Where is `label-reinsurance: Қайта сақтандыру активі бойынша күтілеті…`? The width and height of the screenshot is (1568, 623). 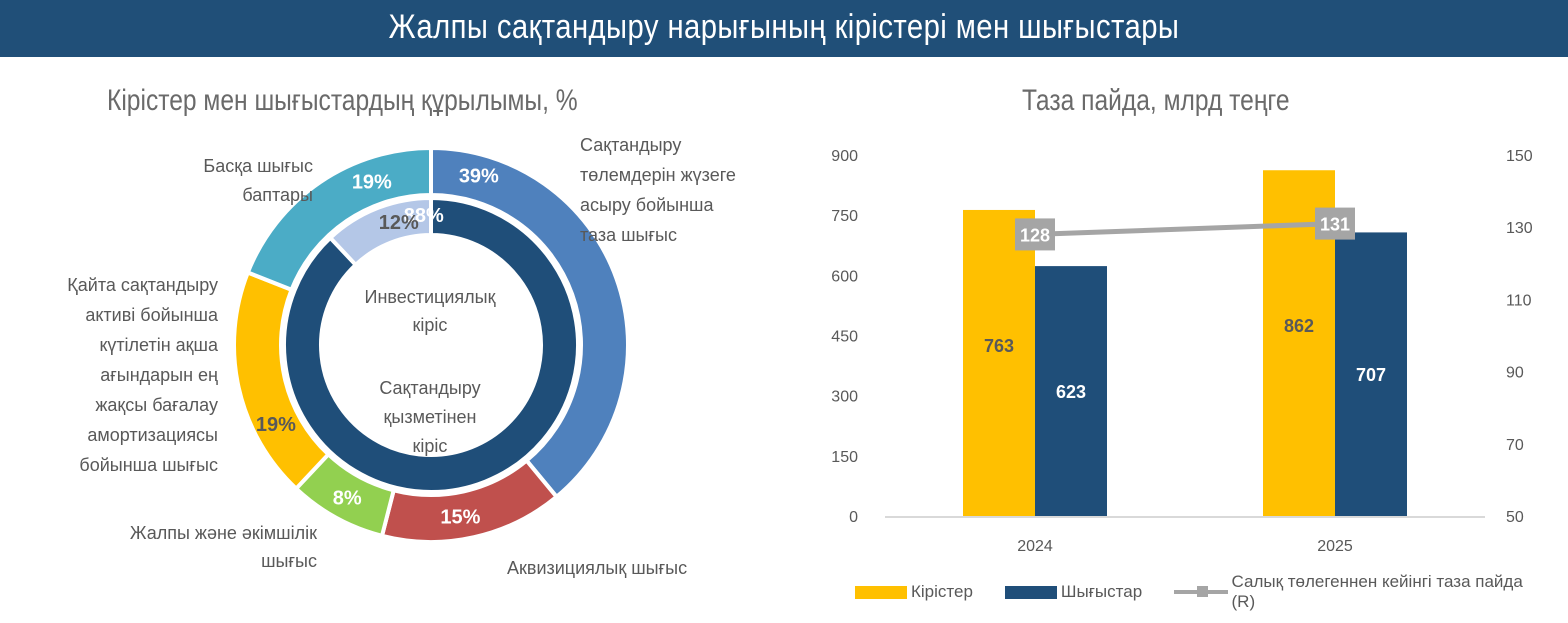
label-reinsurance: Қайта сақтандыру активі бойынша күтілеті… is located at coordinates (142, 375).